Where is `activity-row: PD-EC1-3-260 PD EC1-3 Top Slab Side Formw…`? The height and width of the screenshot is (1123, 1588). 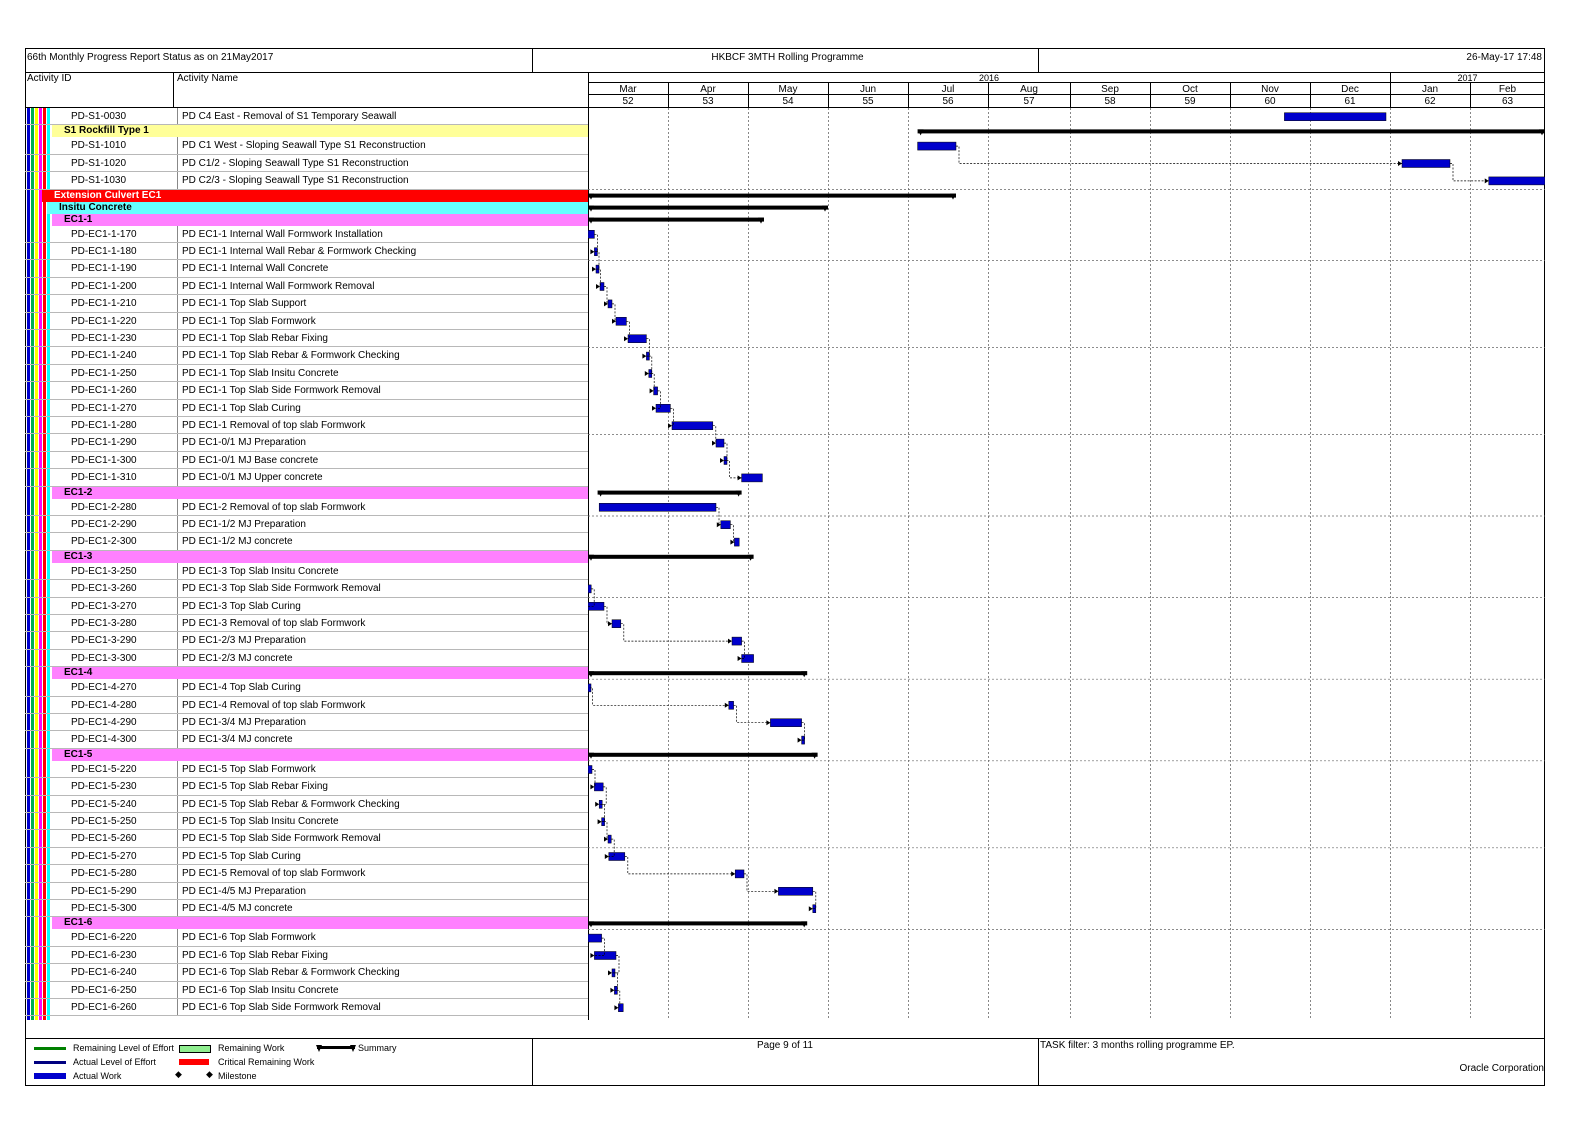
activity-row: PD-EC1-3-260 PD EC1-3 Top Slab Side Formw… is located at coordinates (306, 589).